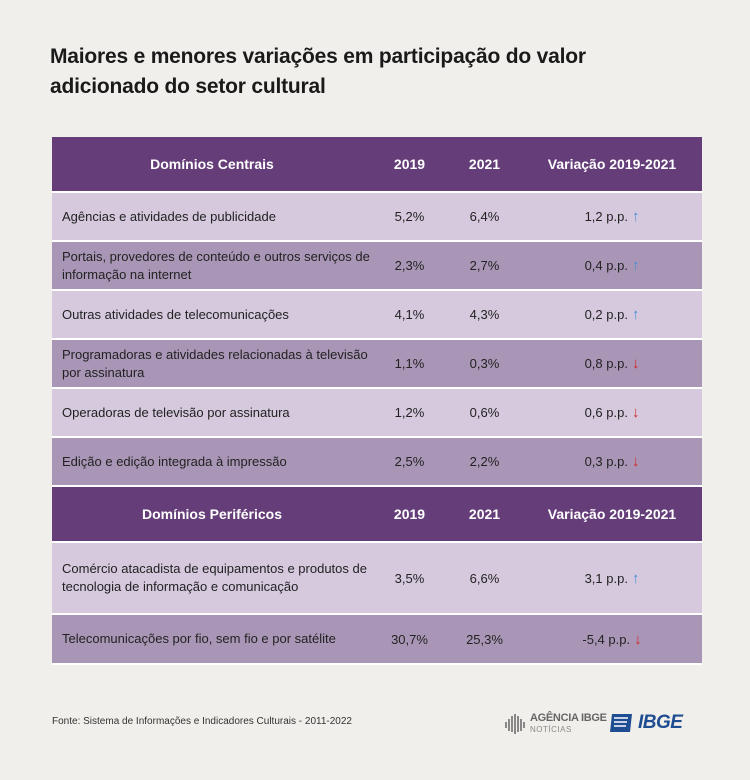 The width and height of the screenshot is (750, 780). Describe the element at coordinates (212, 164) in the screenshot. I see `header-domain-label: Domínios Centrais` at that location.